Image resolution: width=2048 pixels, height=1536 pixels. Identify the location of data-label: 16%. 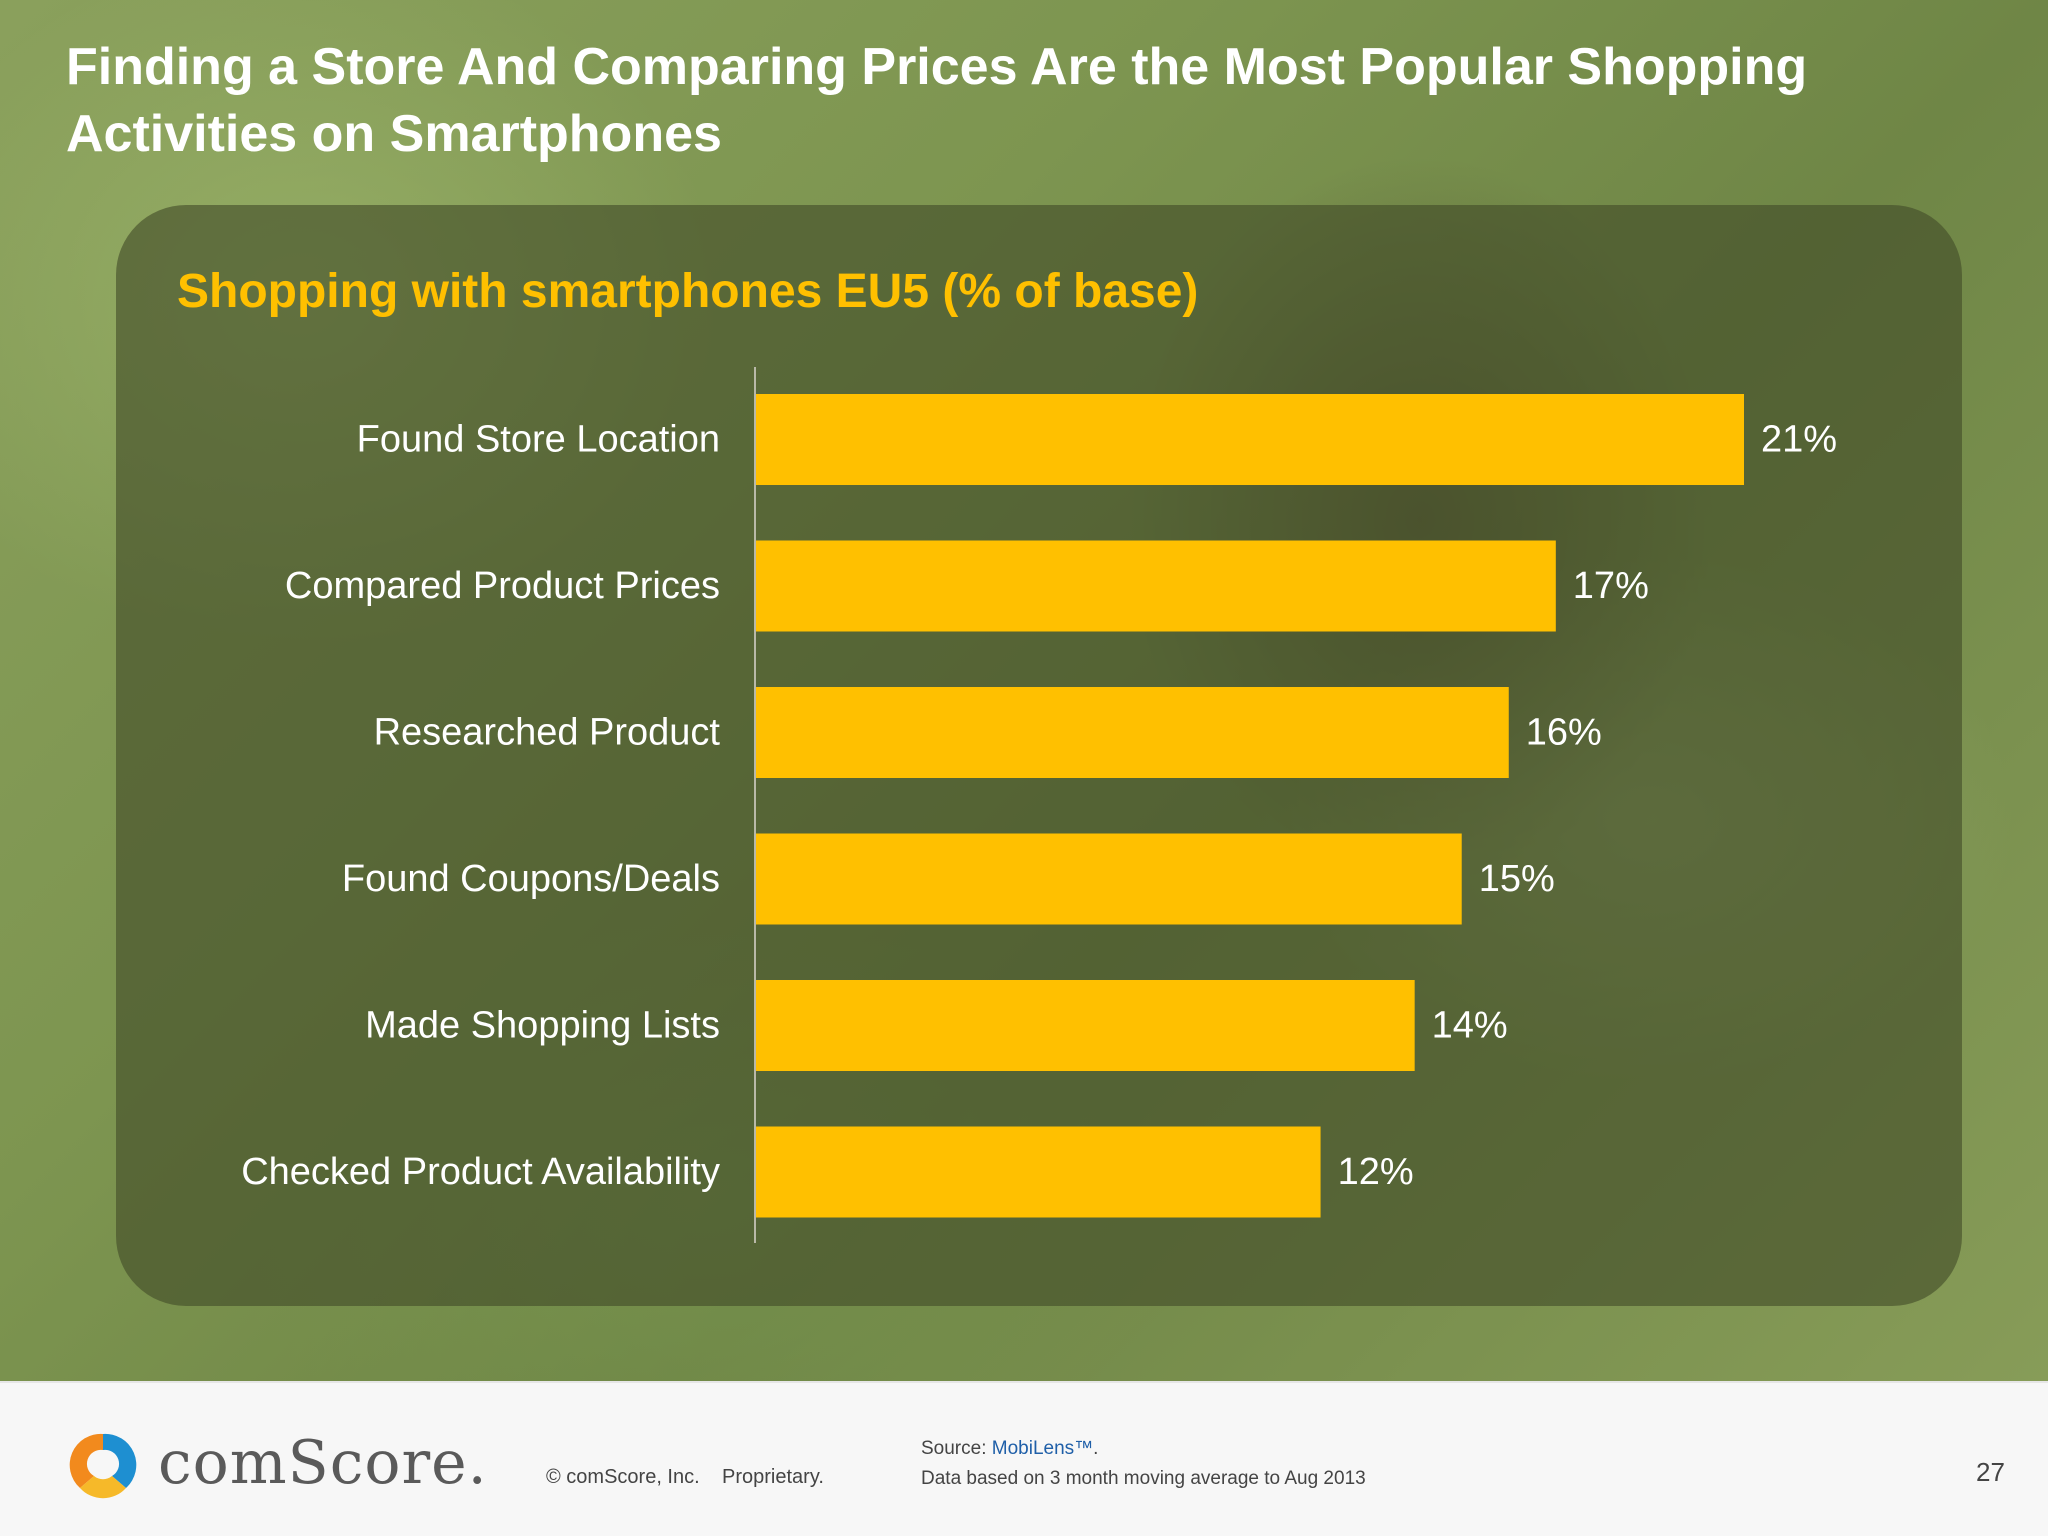
(1564, 733).